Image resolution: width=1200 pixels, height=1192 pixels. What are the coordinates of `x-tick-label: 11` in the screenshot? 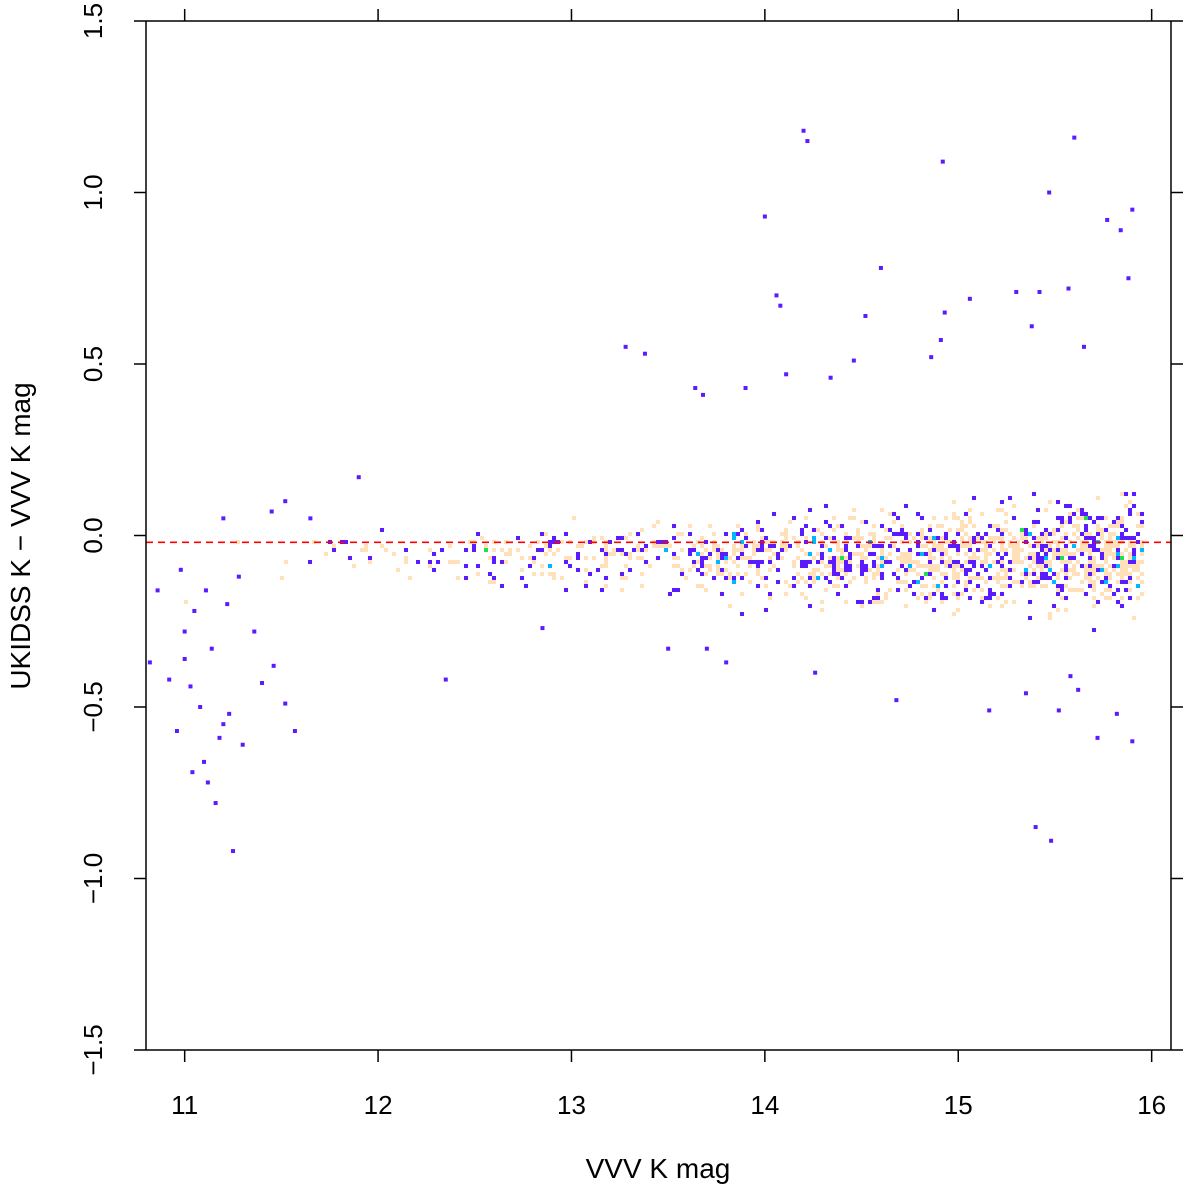 It's located at (184, 1105).